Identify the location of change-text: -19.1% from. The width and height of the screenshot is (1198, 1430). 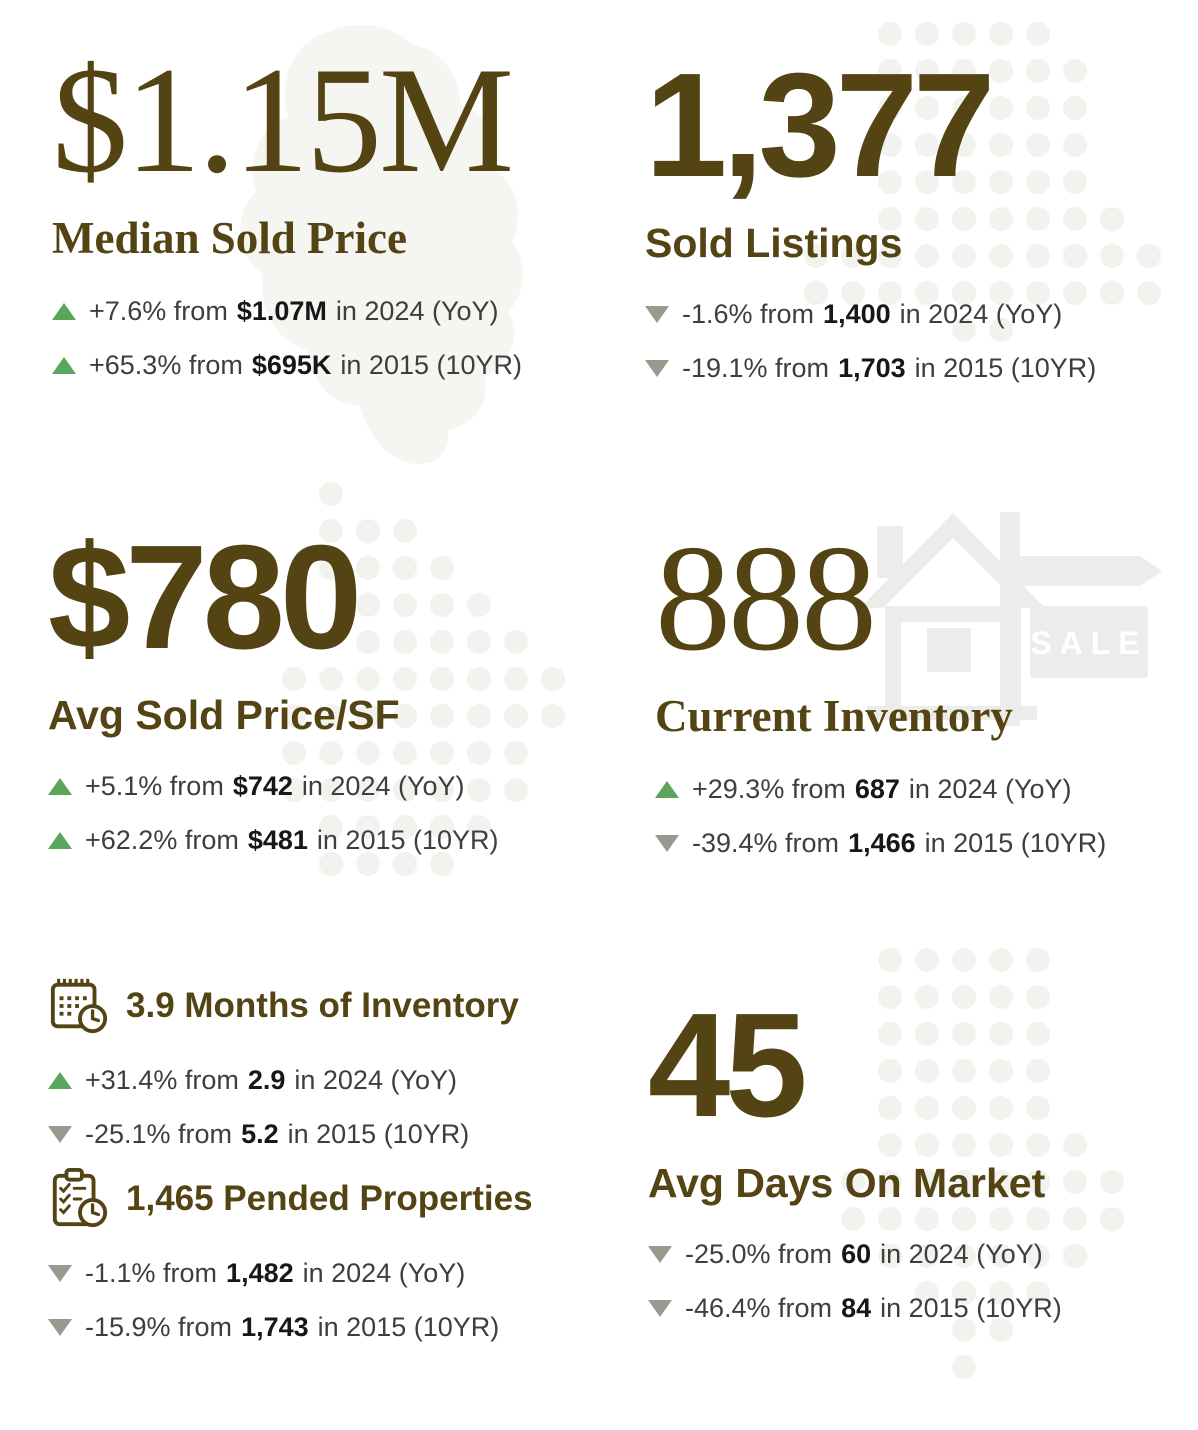
(756, 368).